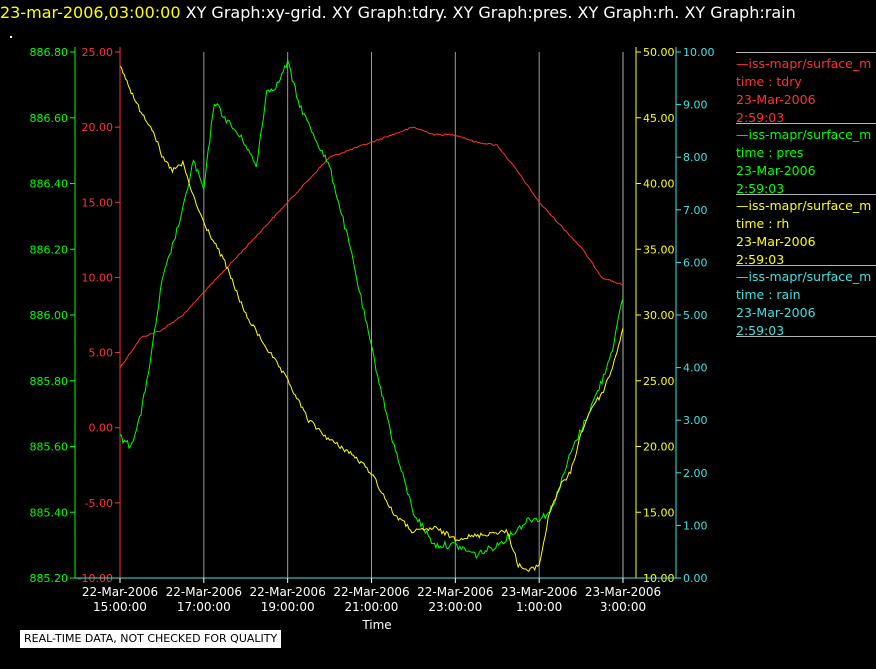 Image resolution: width=876 pixels, height=669 pixels. Describe the element at coordinates (101, 428) in the screenshot. I see `tdry-tick-label: 0.00` at that location.